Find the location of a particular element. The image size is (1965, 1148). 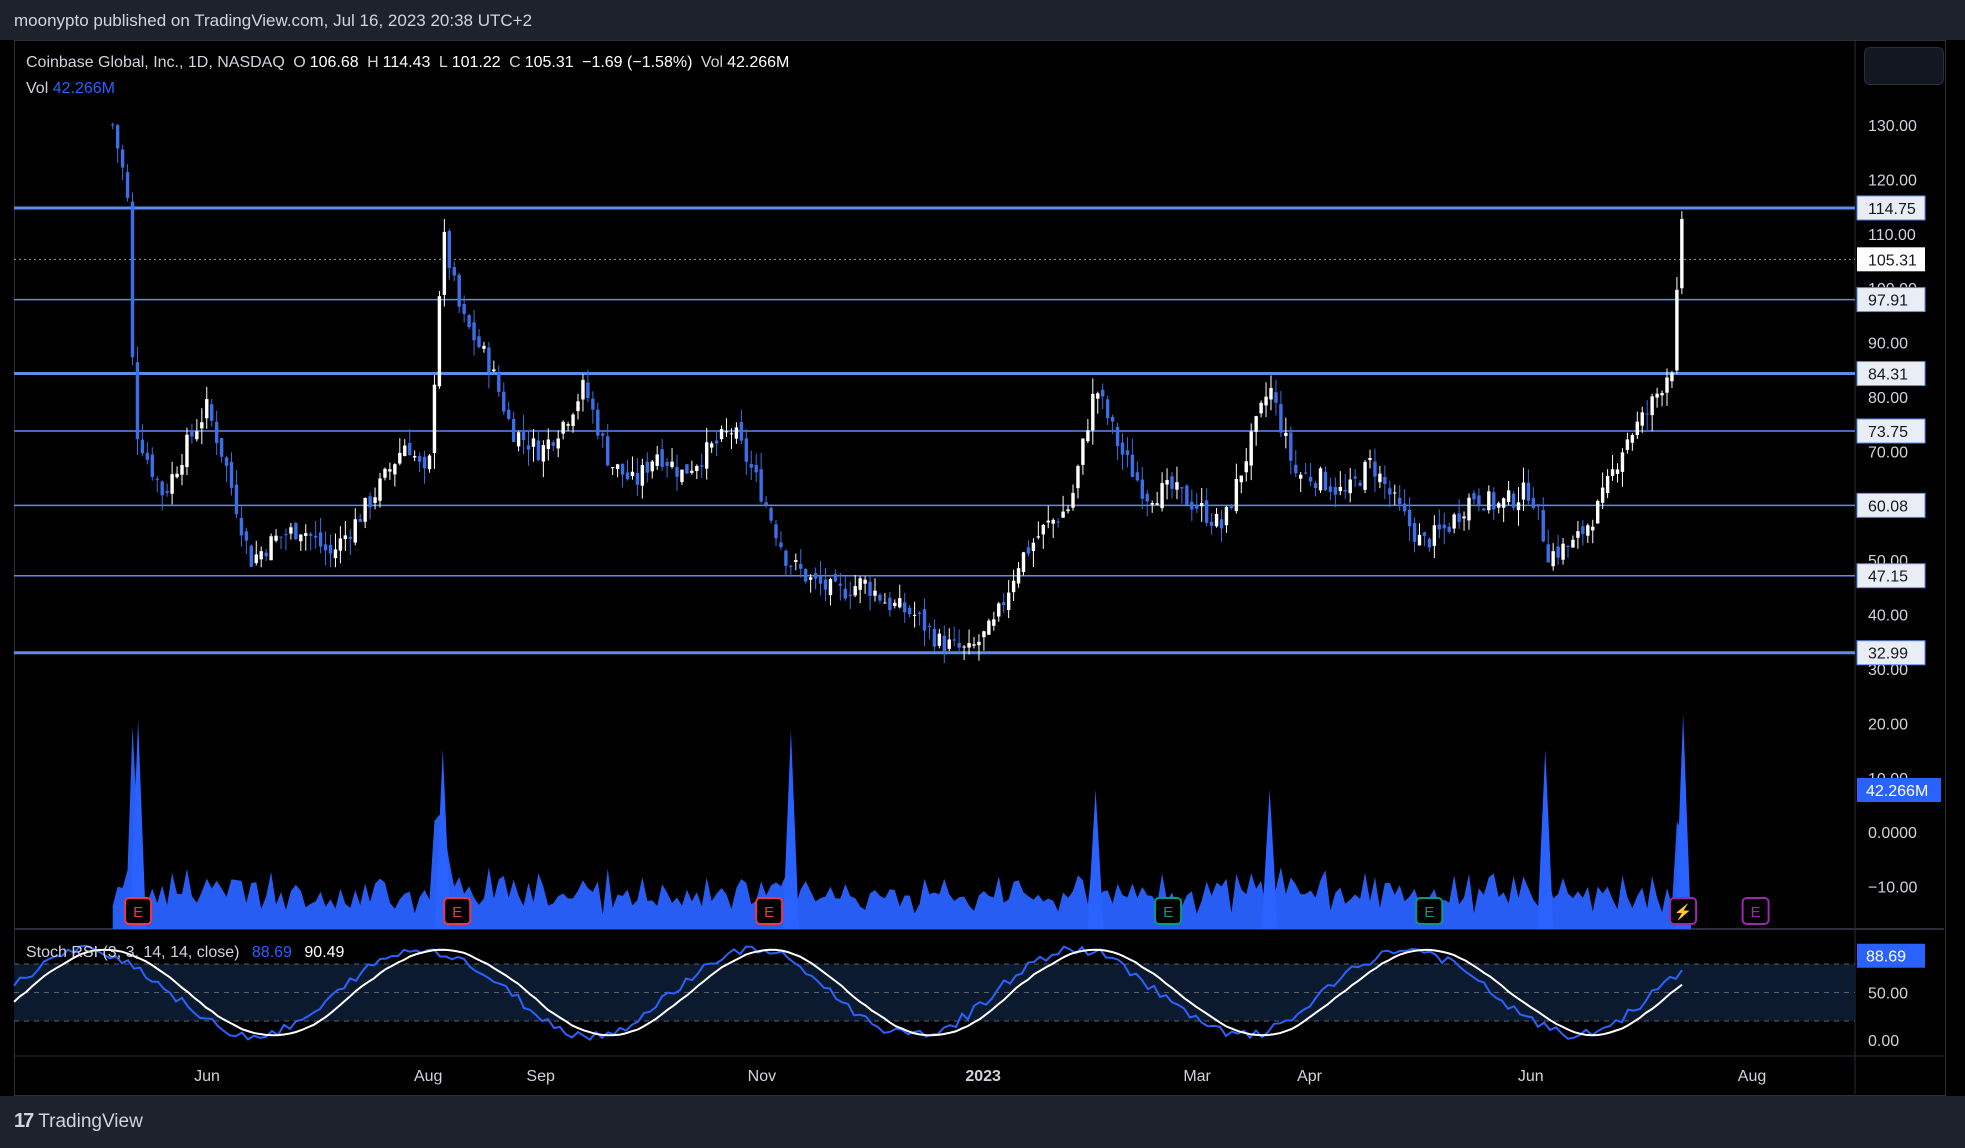

open-value: 106.68 is located at coordinates (334, 62).